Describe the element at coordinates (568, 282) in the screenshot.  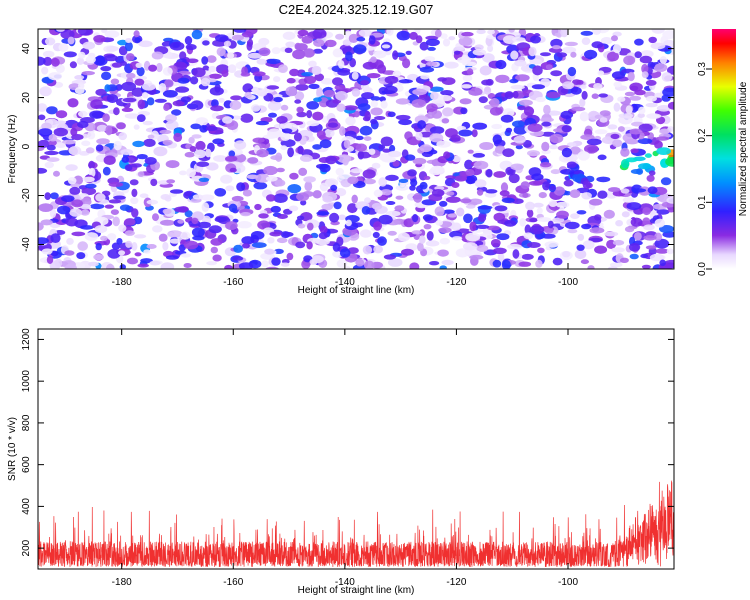
I see `x-tick-label: -100` at that location.